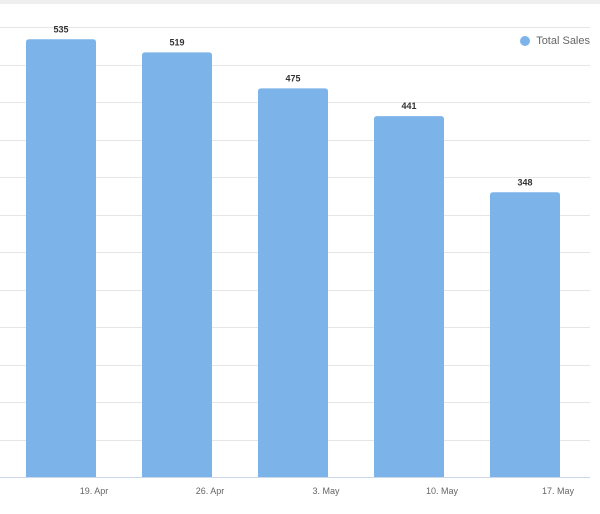 The width and height of the screenshot is (600, 514). What do you see at coordinates (176, 42) in the screenshot?
I see `data-label: 519` at bounding box center [176, 42].